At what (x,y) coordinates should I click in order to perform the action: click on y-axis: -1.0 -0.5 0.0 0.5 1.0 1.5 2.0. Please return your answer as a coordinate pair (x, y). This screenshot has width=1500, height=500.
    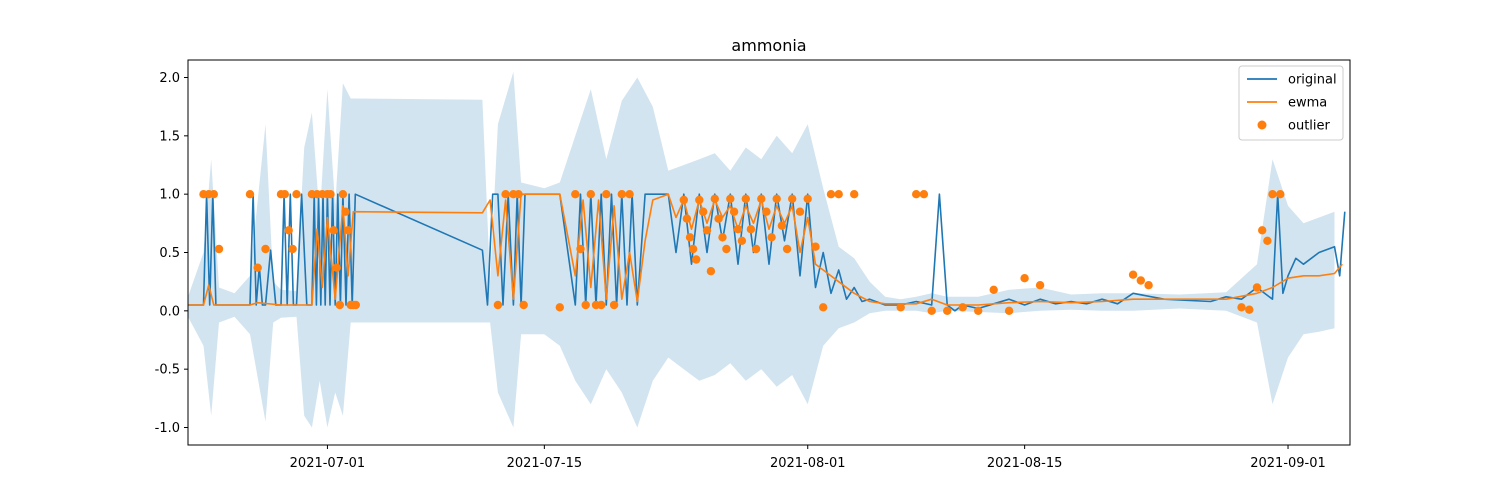
    Looking at the image, I should click on (171, 253).